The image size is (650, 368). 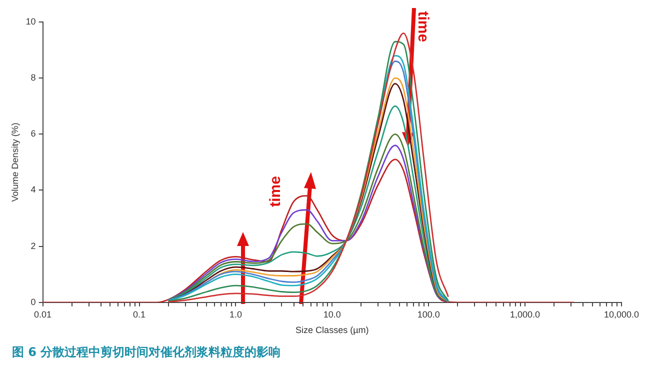 What do you see at coordinates (31, 21) in the screenshot?
I see `y-tick-label: 10` at bounding box center [31, 21].